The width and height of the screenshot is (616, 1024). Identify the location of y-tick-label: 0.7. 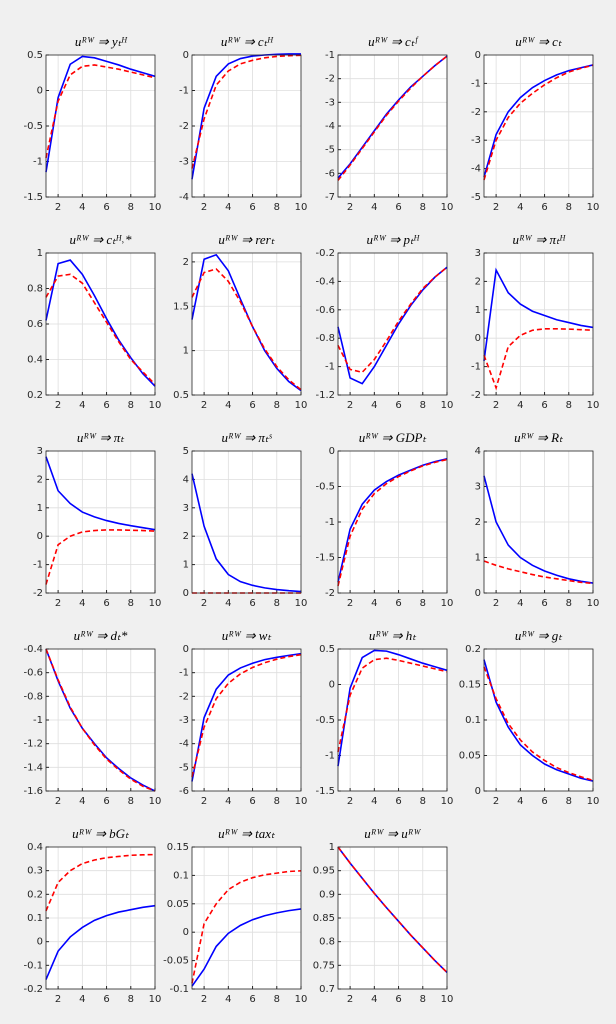
(327, 989).